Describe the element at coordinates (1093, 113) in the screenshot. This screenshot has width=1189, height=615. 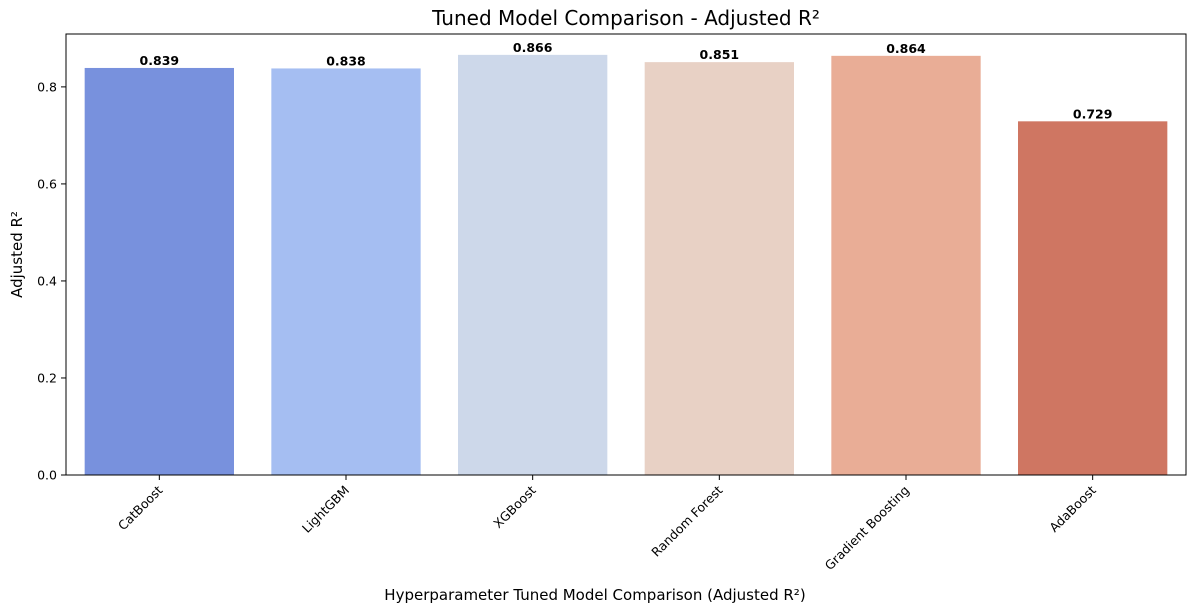
I see `value-label: 0.729` at that location.